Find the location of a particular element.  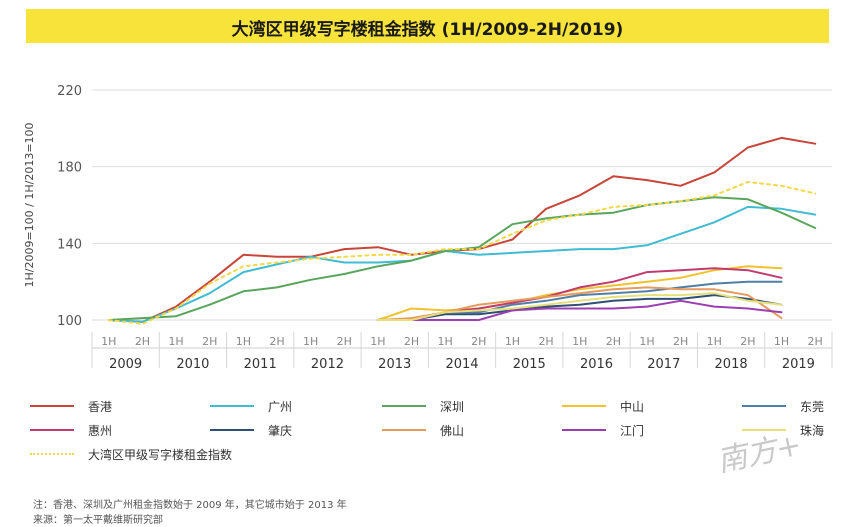

y-tick-label: 180 is located at coordinates (69, 168).